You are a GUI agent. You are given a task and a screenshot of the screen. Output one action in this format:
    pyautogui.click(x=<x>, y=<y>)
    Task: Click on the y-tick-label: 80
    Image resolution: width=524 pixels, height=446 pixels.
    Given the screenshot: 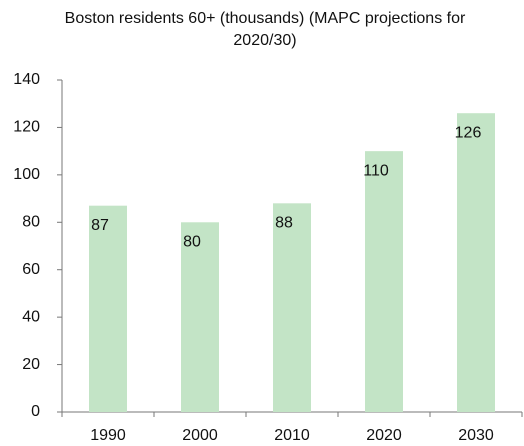 What is the action you would take?
    pyautogui.click(x=31, y=222)
    